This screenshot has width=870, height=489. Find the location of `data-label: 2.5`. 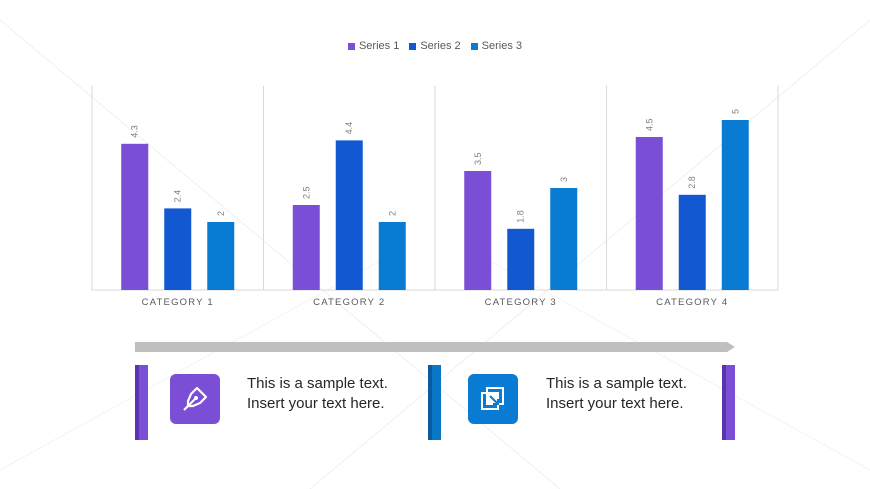

data-label: 2.5 is located at coordinates (306, 192).